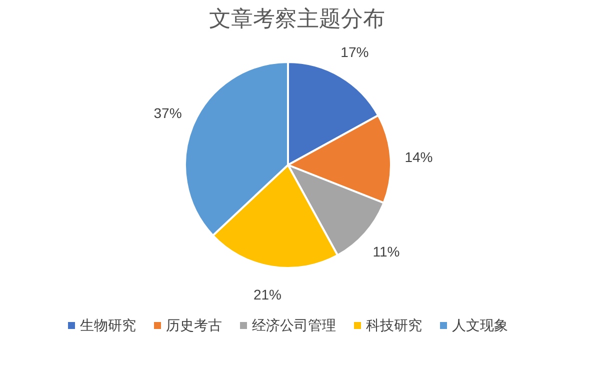 This screenshot has width=594, height=389. What do you see at coordinates (194, 325) in the screenshot?
I see `legend-label: 历史考古` at bounding box center [194, 325].